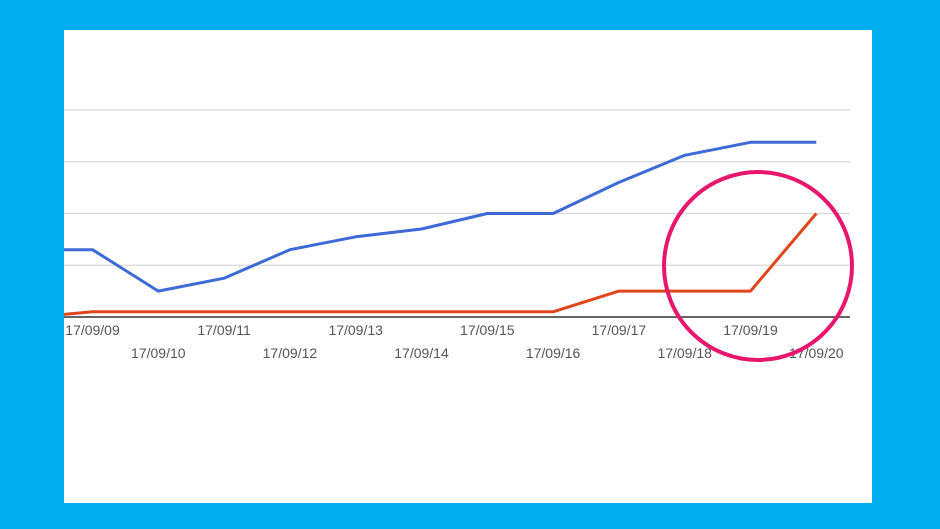 The height and width of the screenshot is (529, 940). Describe the element at coordinates (224, 330) in the screenshot. I see `x-tick-label: 17/09/11` at that location.